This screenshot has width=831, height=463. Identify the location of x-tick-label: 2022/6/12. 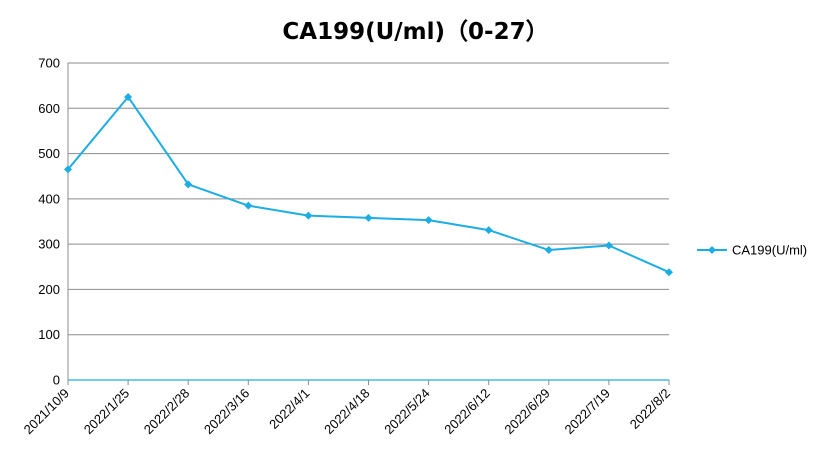
(467, 412).